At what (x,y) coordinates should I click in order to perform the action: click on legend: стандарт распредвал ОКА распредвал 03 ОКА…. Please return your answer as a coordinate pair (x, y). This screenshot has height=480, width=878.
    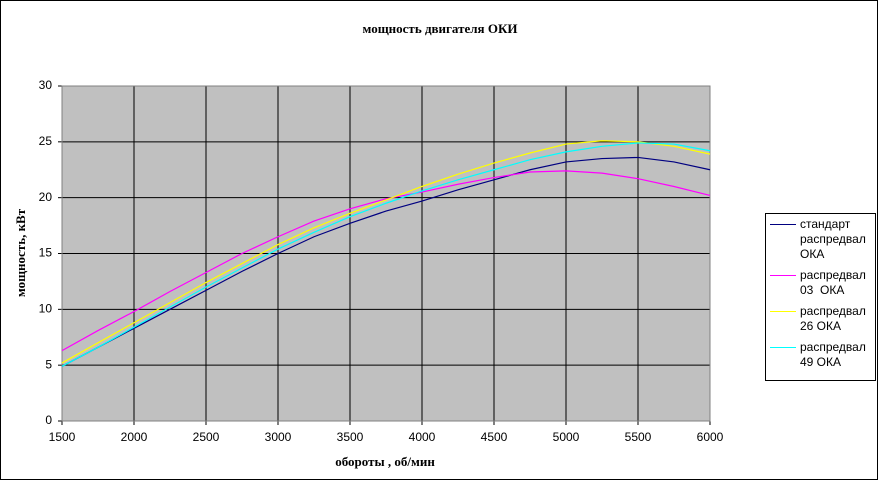
    Looking at the image, I should click on (820, 297).